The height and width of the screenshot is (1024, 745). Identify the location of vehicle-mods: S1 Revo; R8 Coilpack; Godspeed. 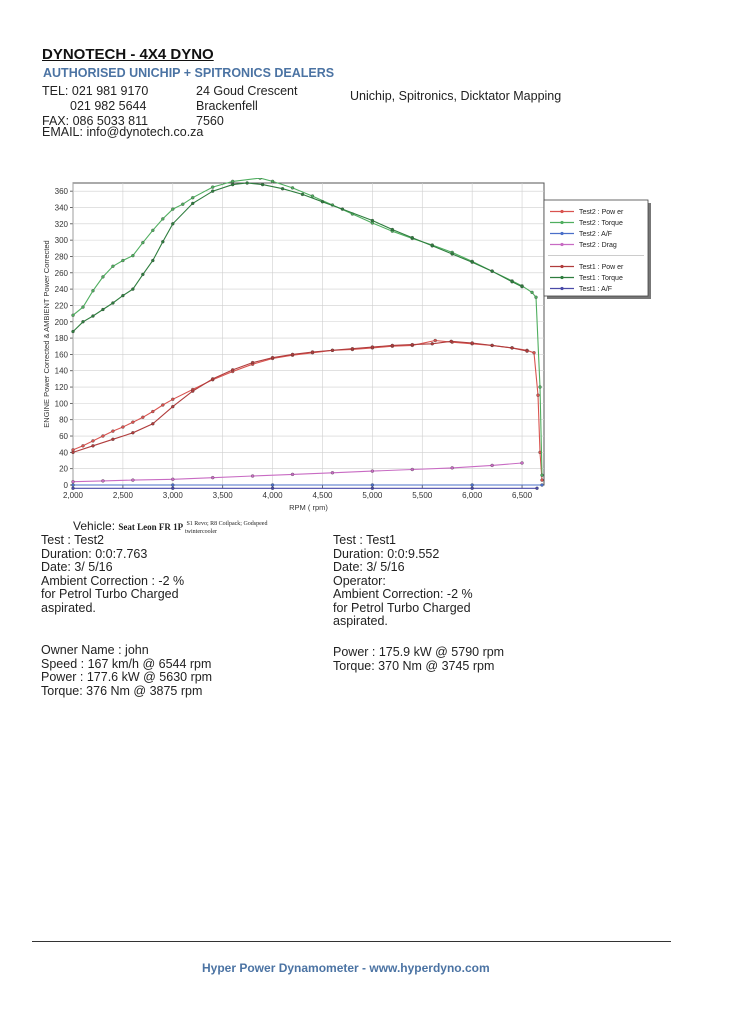
(227, 524).